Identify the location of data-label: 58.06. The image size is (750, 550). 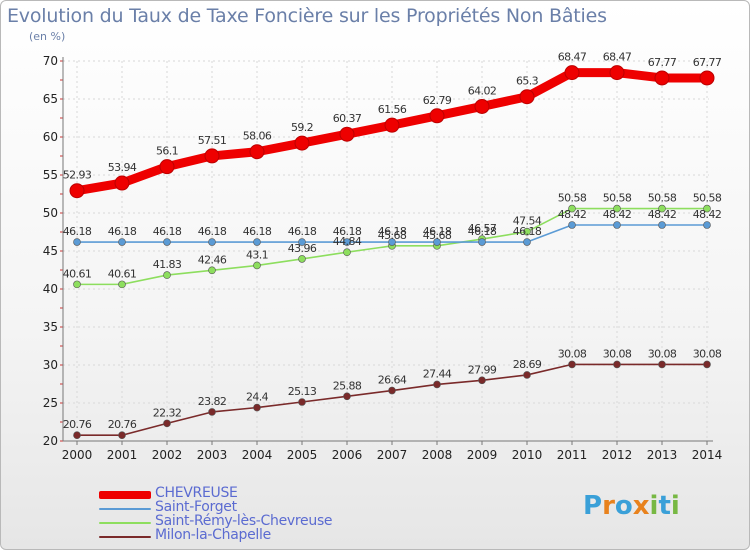
(257, 136).